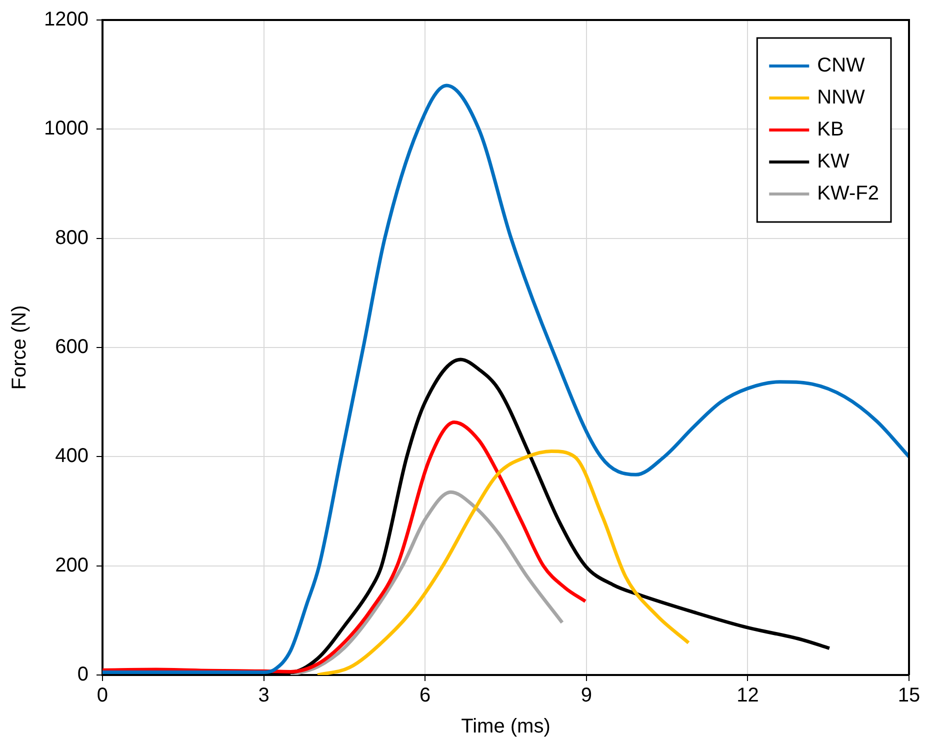 This screenshot has height=747, width=927. I want to click on y-tick-label: 400, so click(71, 456).